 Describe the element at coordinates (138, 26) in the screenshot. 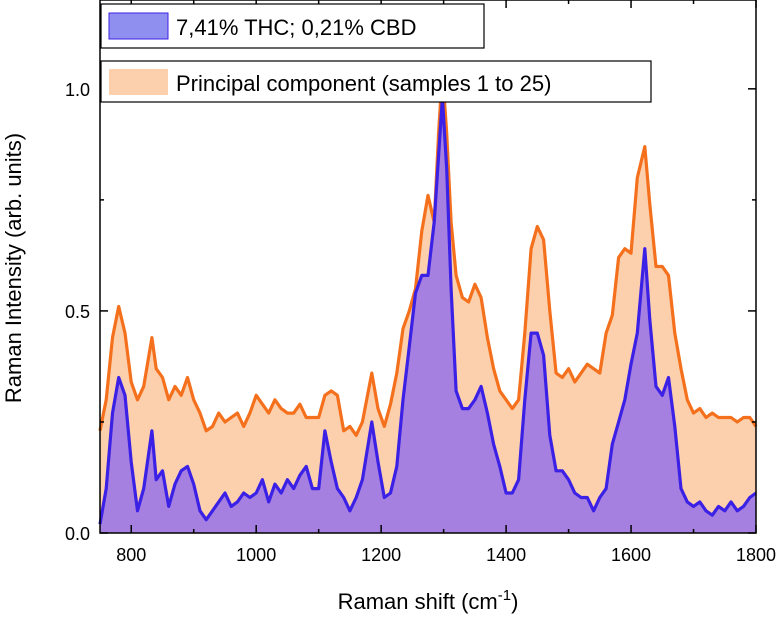

I see `legend-swatch-thc` at that location.